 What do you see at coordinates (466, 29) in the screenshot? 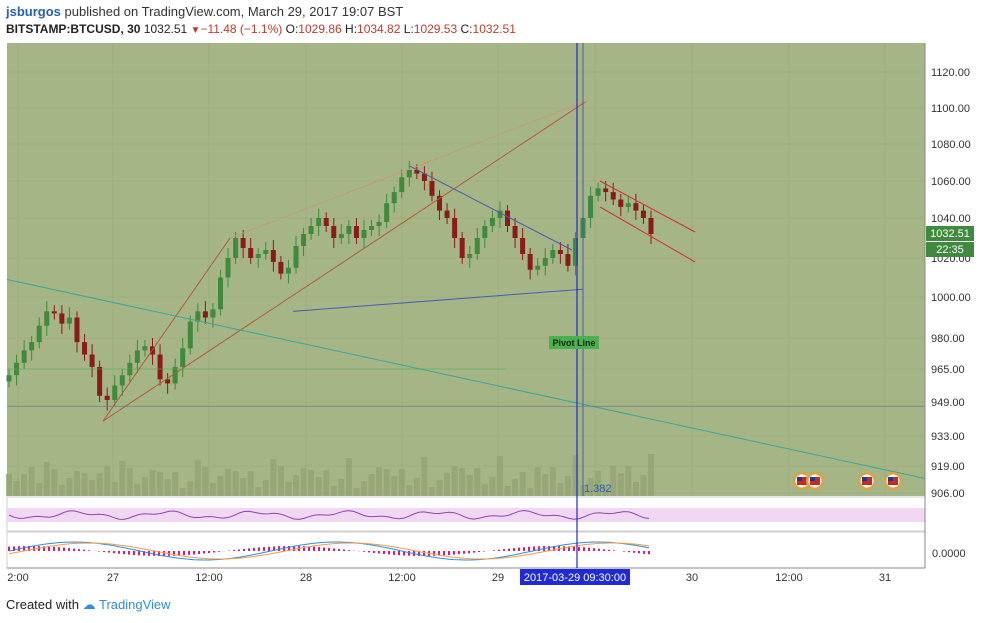
I see `close-label: C:` at bounding box center [466, 29].